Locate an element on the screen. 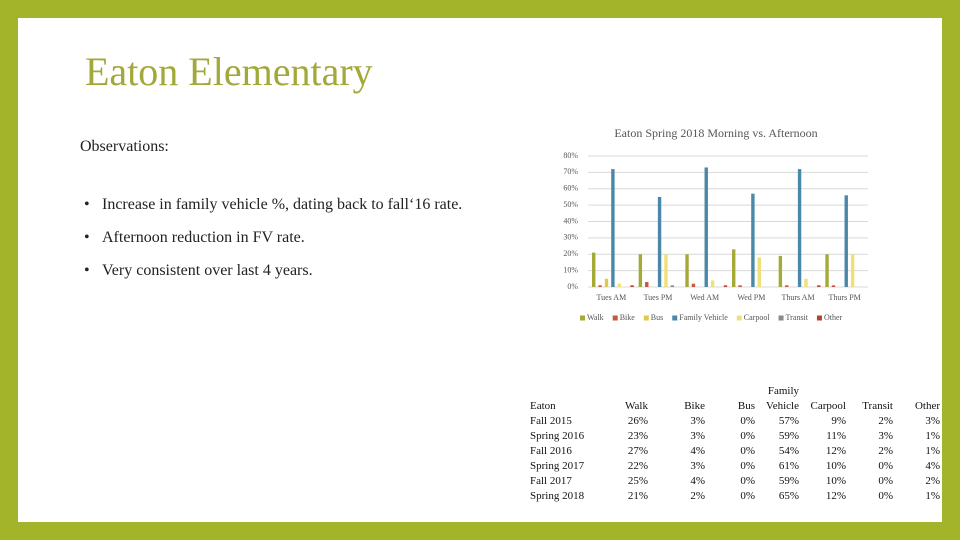  table-cell: 21% is located at coordinates (637, 496).